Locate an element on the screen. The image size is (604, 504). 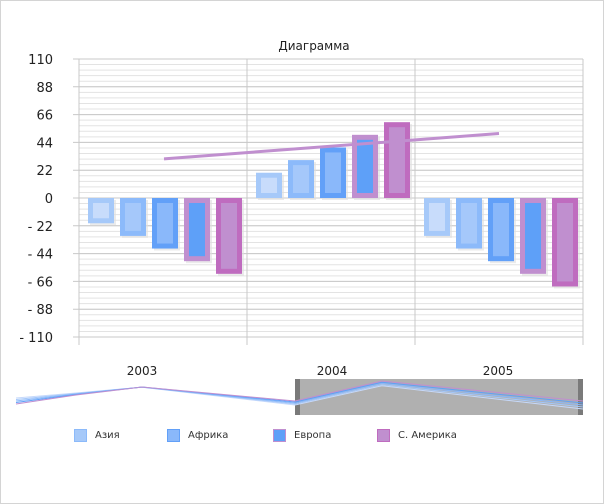
y-tick-label: - 44 is located at coordinates (40, 255).